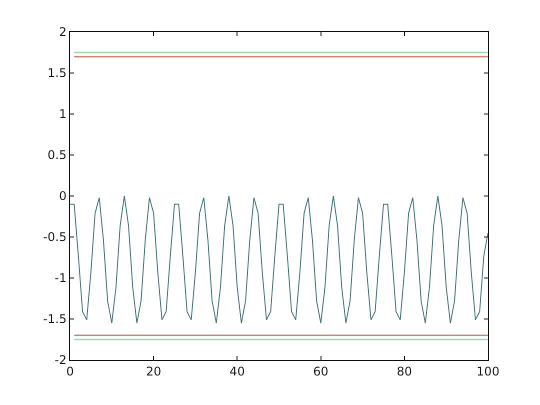 This screenshot has height=405, width=540. I want to click on y-tick-label: 1.5, so click(57, 73).